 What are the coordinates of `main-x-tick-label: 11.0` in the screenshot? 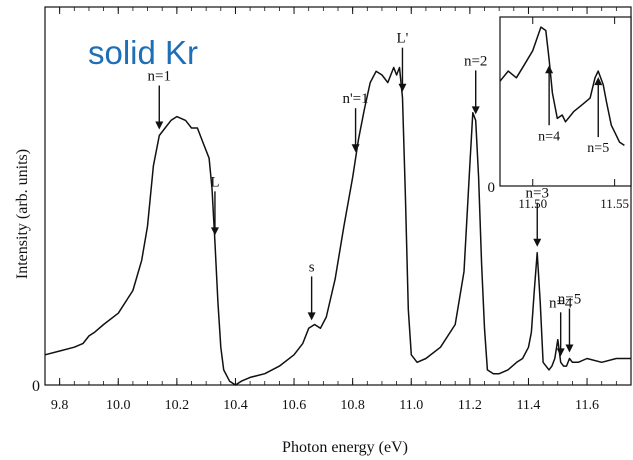 It's located at (411, 405).